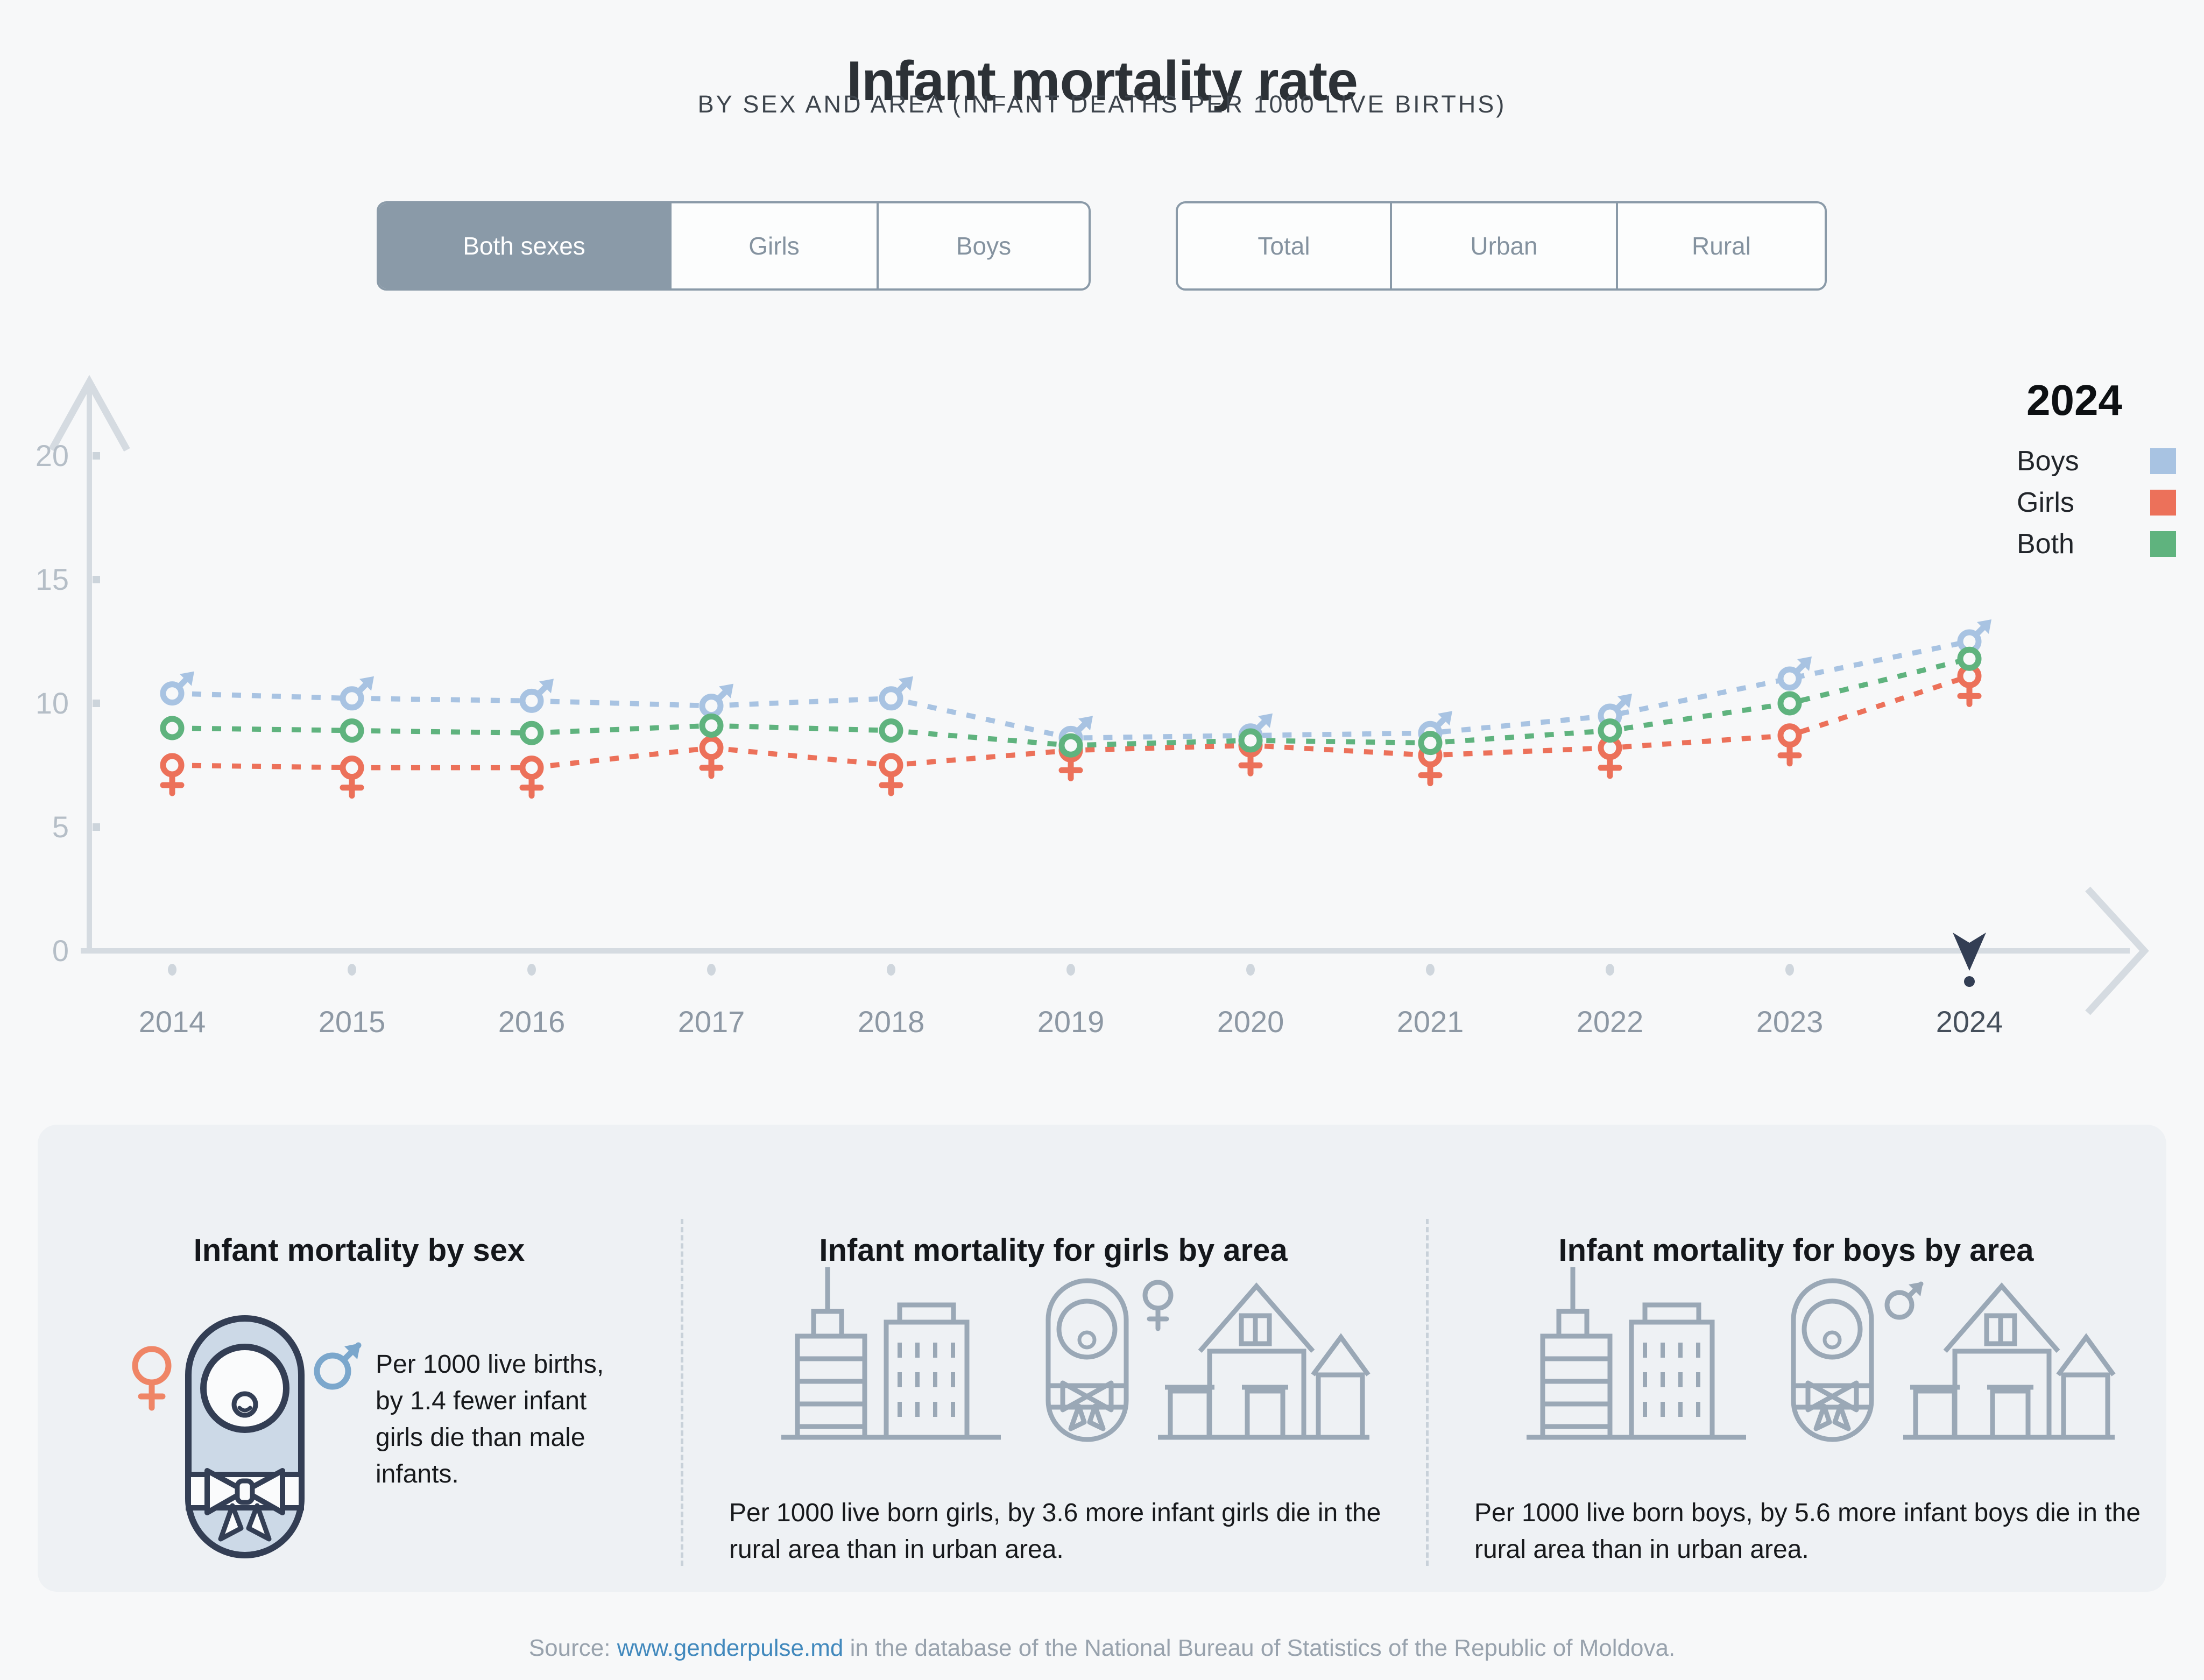 This screenshot has height=1680, width=2204. Describe the element at coordinates (891, 1022) in the screenshot. I see `x-axis-label-2018: 2018` at that location.